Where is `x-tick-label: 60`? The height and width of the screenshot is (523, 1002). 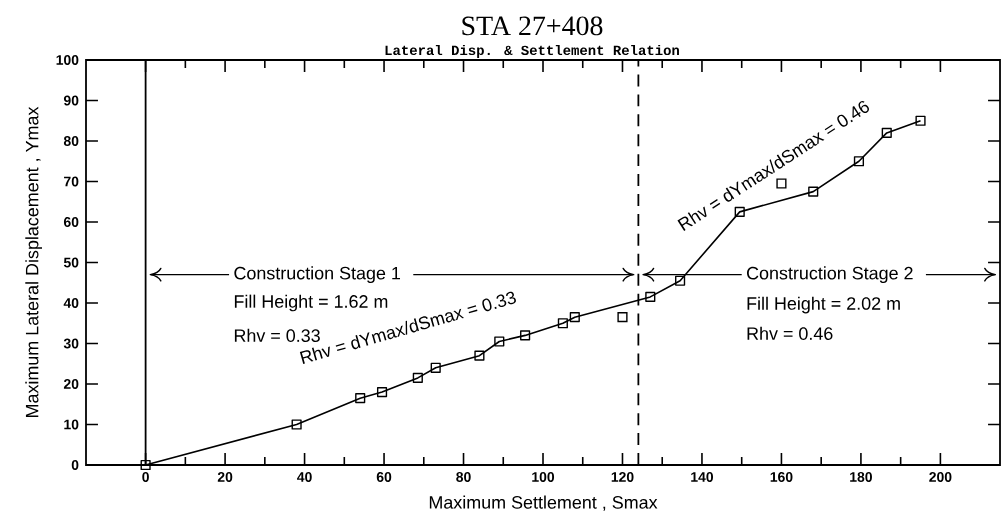 x-tick-label: 60 is located at coordinates (384, 477).